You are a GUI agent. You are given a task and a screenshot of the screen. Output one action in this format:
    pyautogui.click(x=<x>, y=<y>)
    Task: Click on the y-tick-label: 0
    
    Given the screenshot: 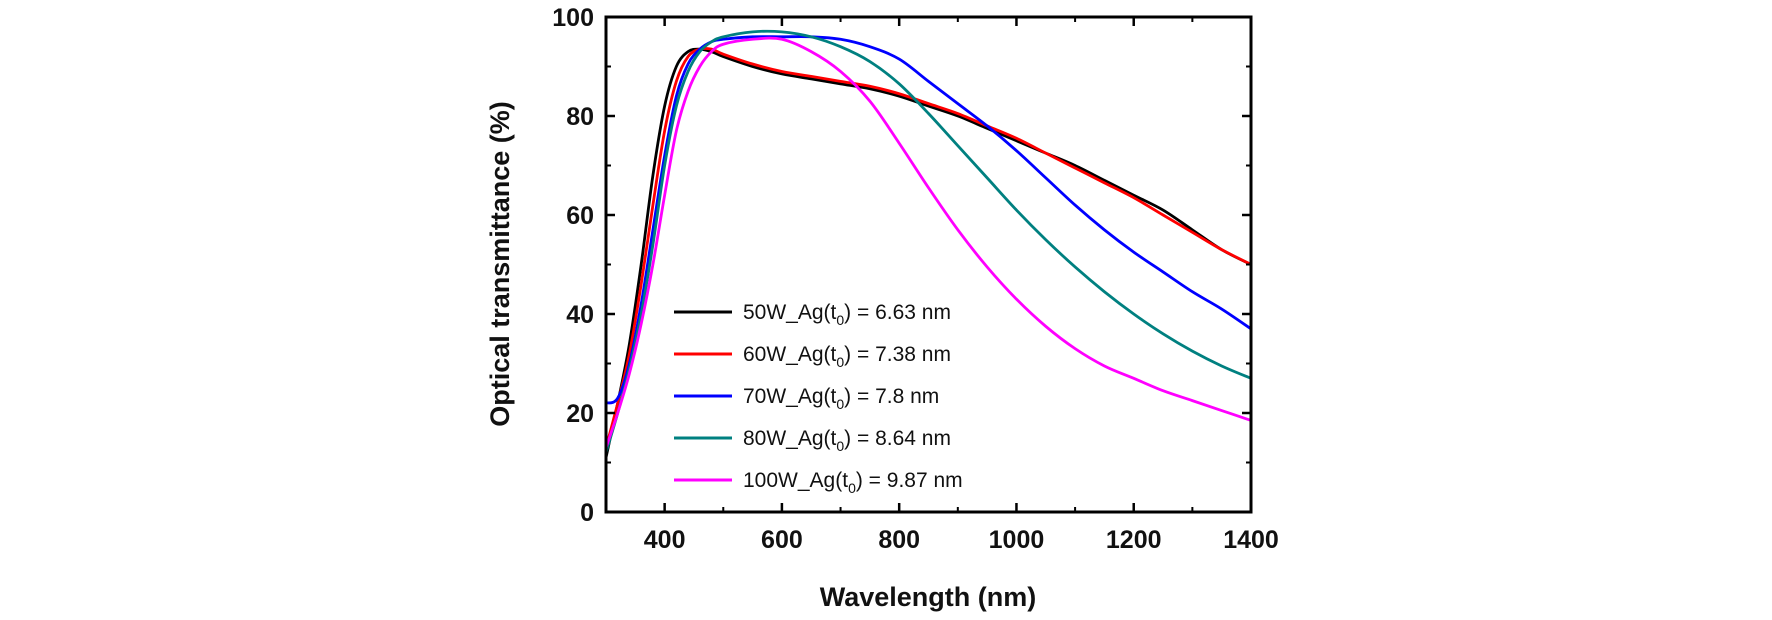 What is the action you would take?
    pyautogui.click(x=587, y=513)
    